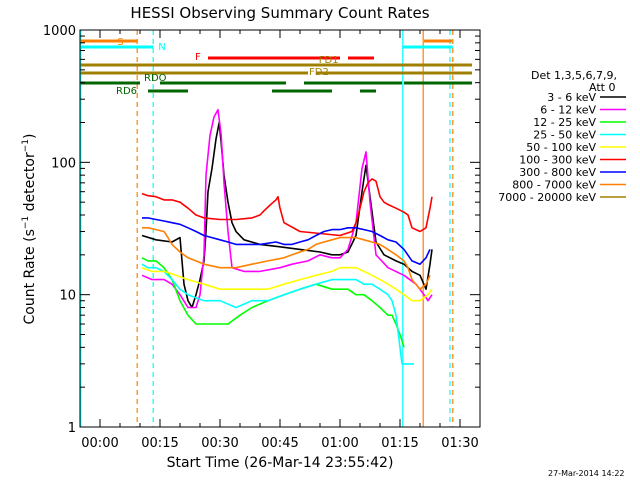 This screenshot has width=640, height=480. What do you see at coordinates (554, 185) in the screenshot?
I see `legend-label-7: 800 - 7000 keV` at bounding box center [554, 185].